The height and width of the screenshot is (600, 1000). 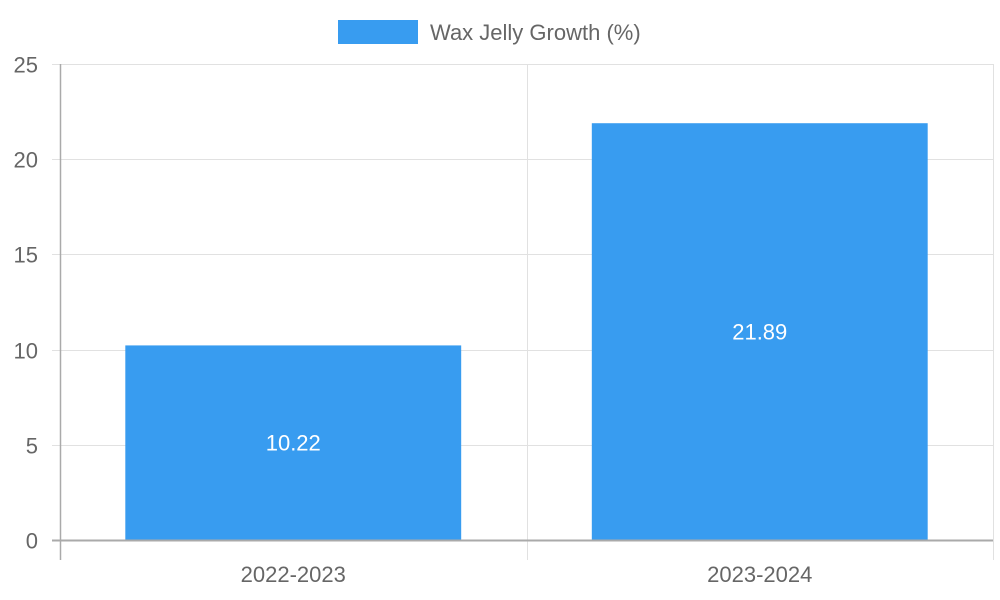 What do you see at coordinates (293, 574) in the screenshot?
I see `x-tick-label: 2022-2023` at bounding box center [293, 574].